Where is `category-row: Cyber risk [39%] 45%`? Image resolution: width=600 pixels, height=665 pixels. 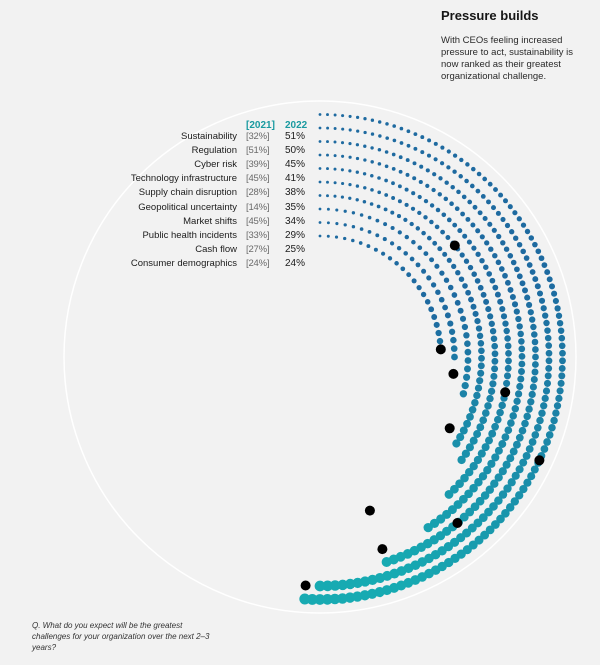
category-row: Cyber risk [39%] 45% is located at coordinates (300, 165).